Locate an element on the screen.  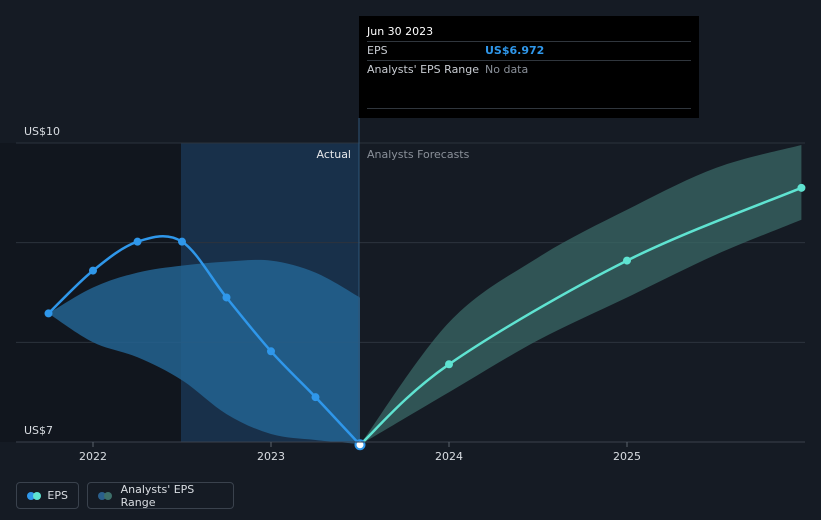
legend-eps-label: EPS is located at coordinates (57, 495).